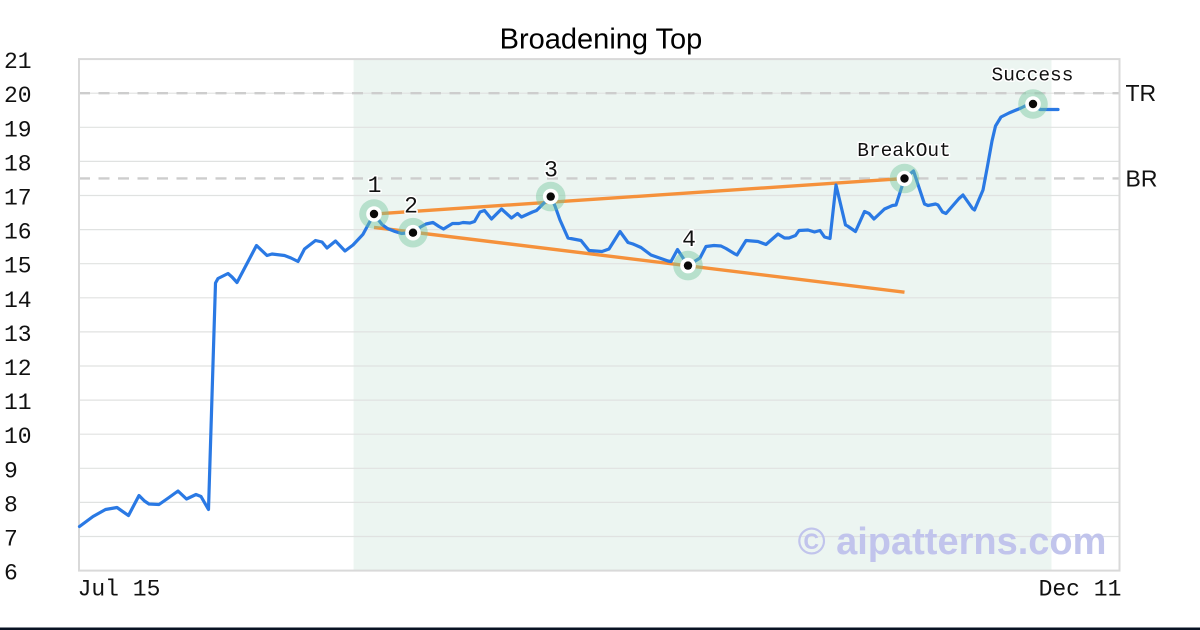 Image resolution: width=1200 pixels, height=630 pixels. I want to click on svg-text: 1, so click(375, 186).